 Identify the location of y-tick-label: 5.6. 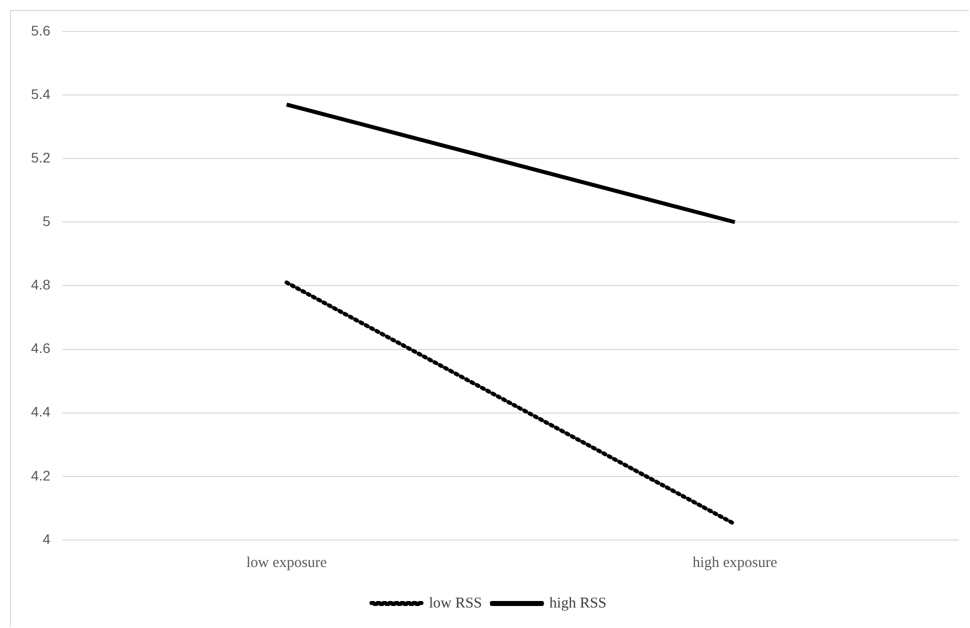
(40, 30).